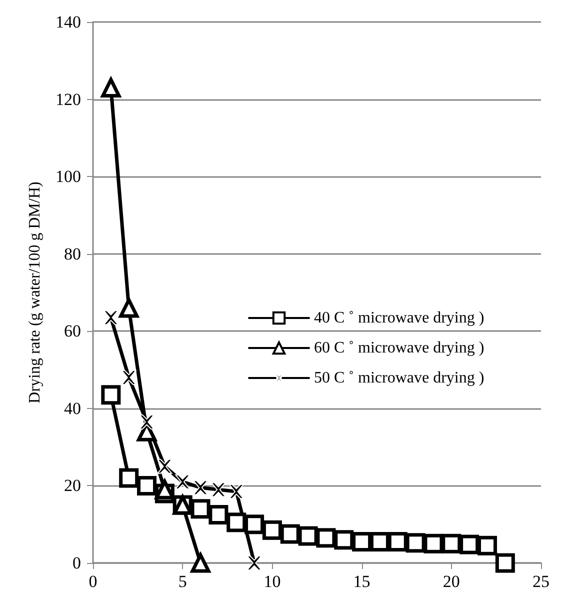 This screenshot has width=566, height=597. I want to click on legend-label: 40 C ˚ microwave drying ), so click(399, 318).